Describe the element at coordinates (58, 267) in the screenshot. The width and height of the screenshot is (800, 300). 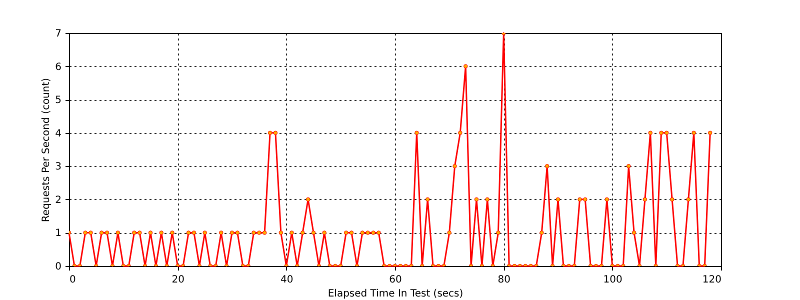
I see `y-tick-label: 0` at that location.